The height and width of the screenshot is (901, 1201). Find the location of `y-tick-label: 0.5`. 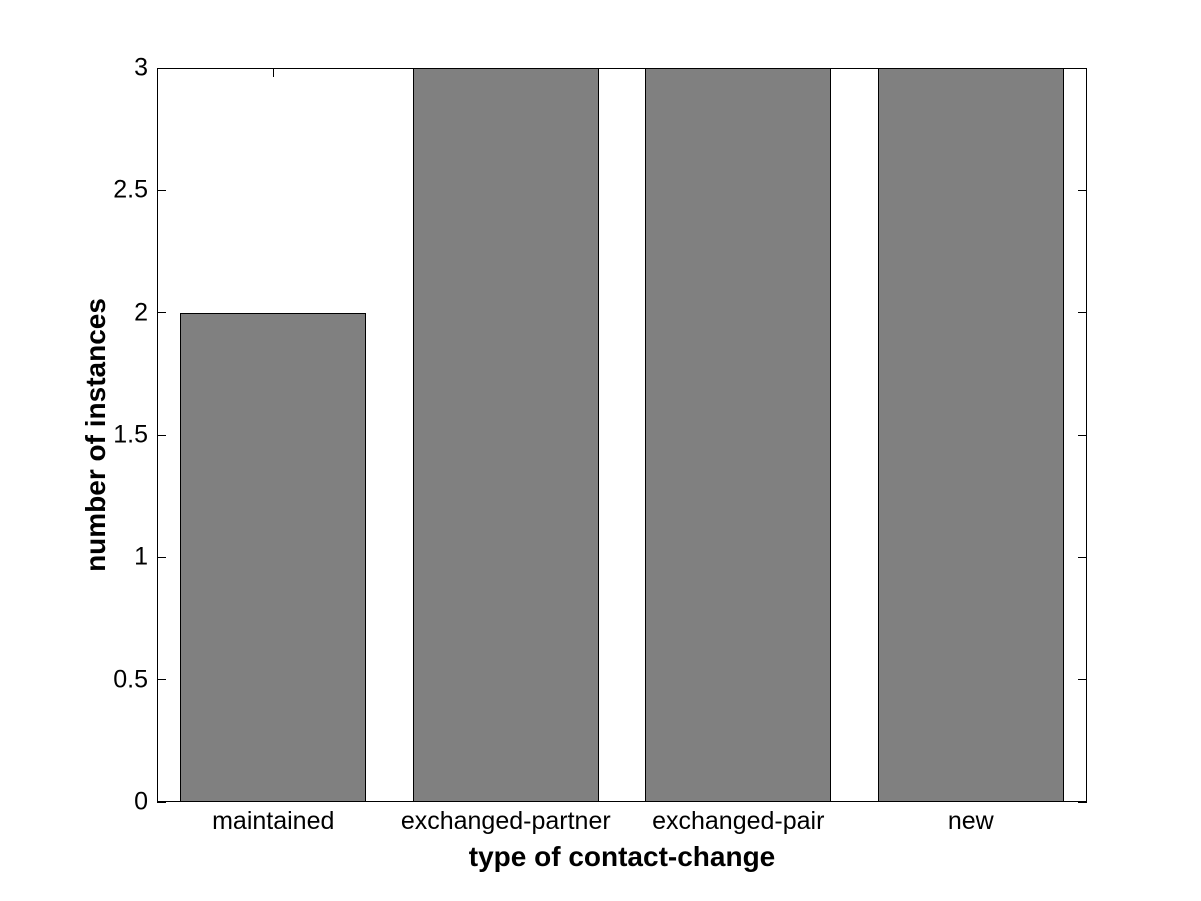

y-tick-label: 0.5 is located at coordinates (130, 679).